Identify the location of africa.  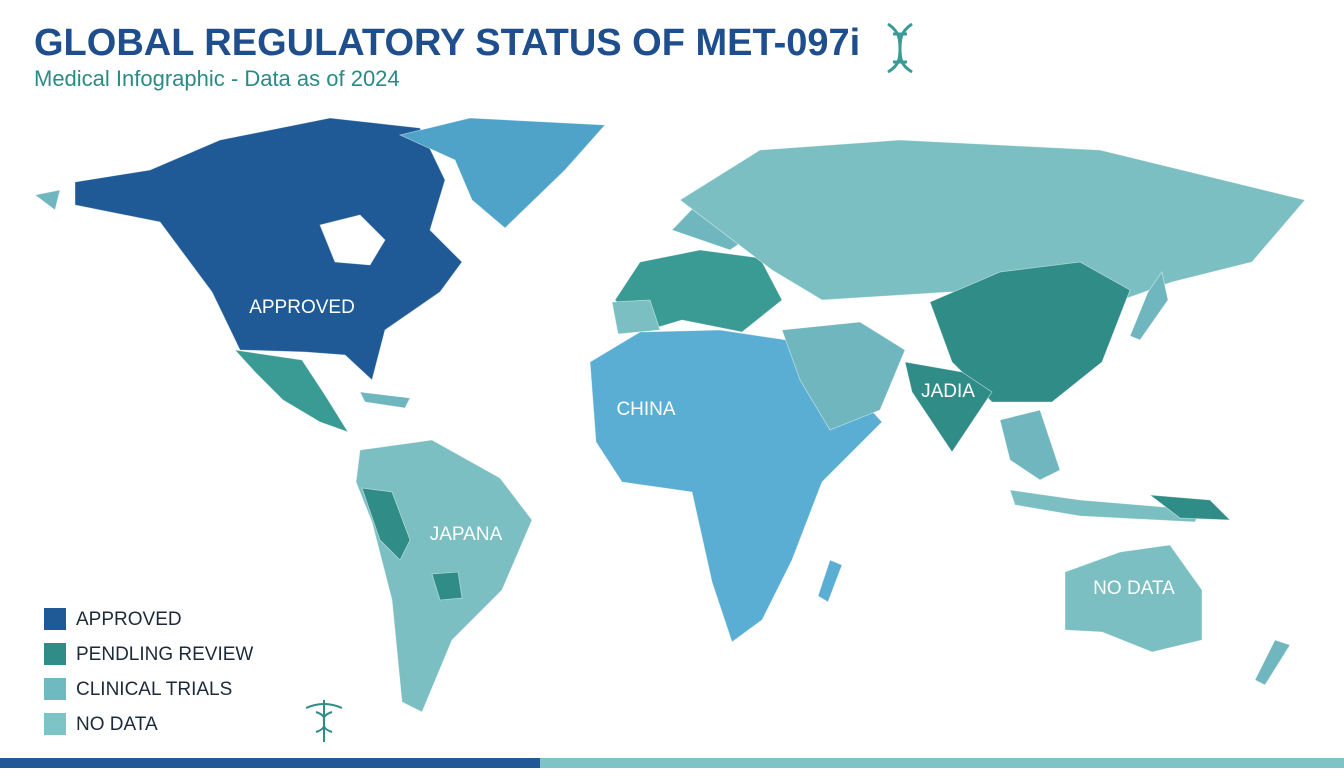
(736, 486).